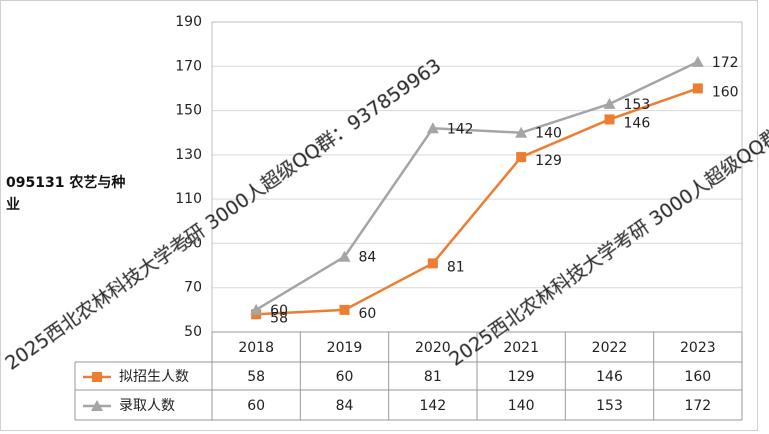 The width and height of the screenshot is (769, 434). What do you see at coordinates (548, 134) in the screenshot?
I see `data-label: 140` at bounding box center [548, 134].